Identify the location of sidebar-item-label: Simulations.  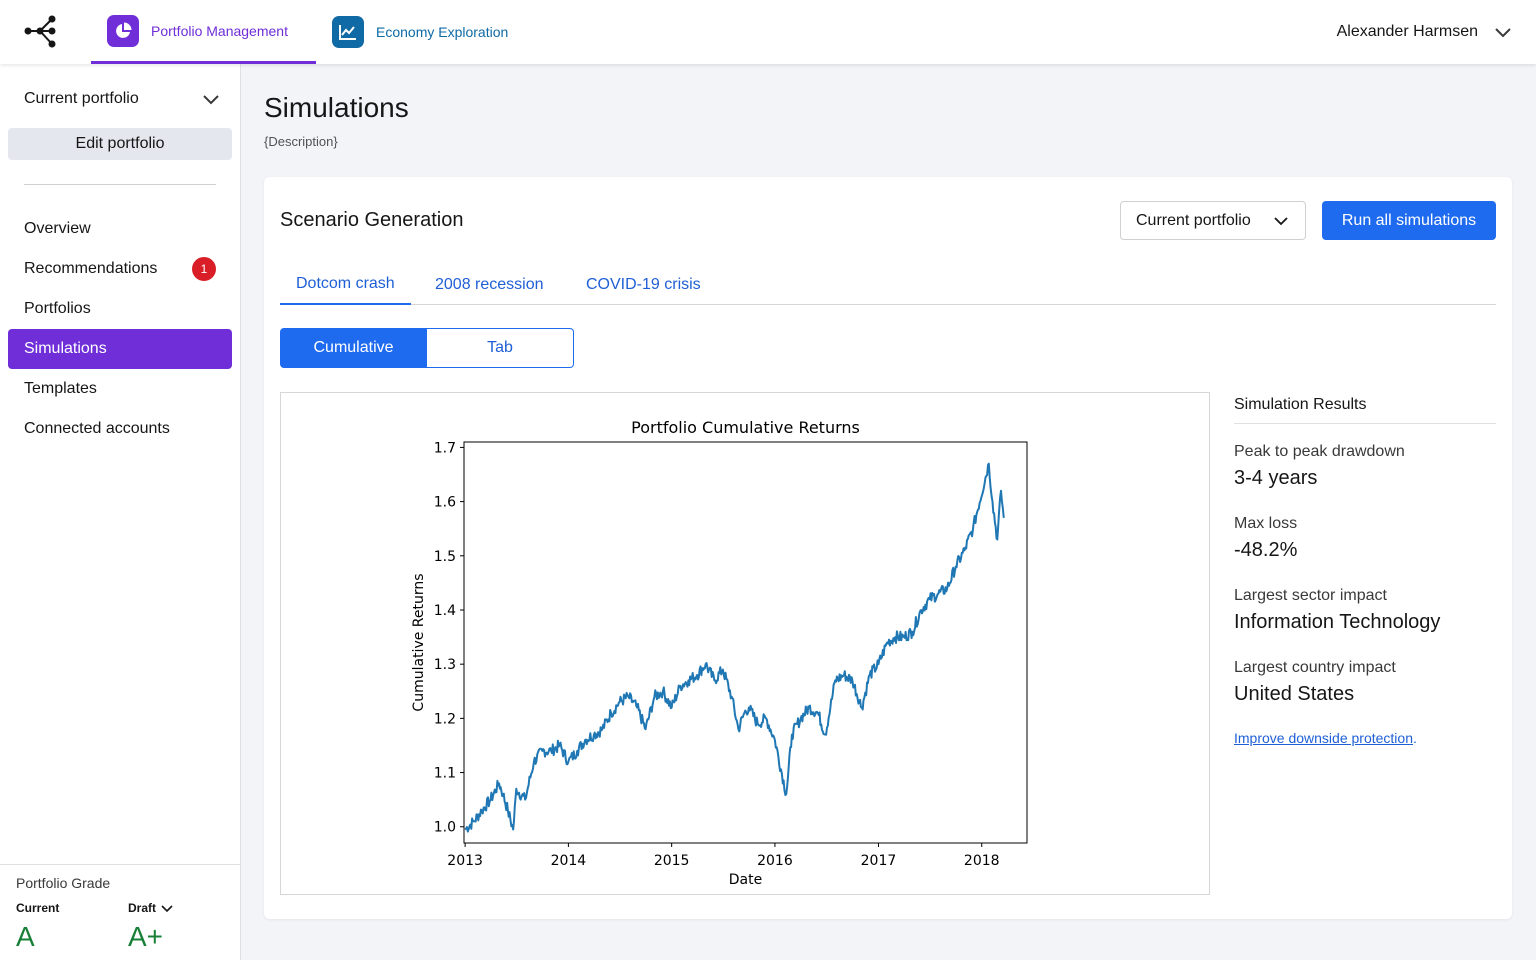
(65, 348).